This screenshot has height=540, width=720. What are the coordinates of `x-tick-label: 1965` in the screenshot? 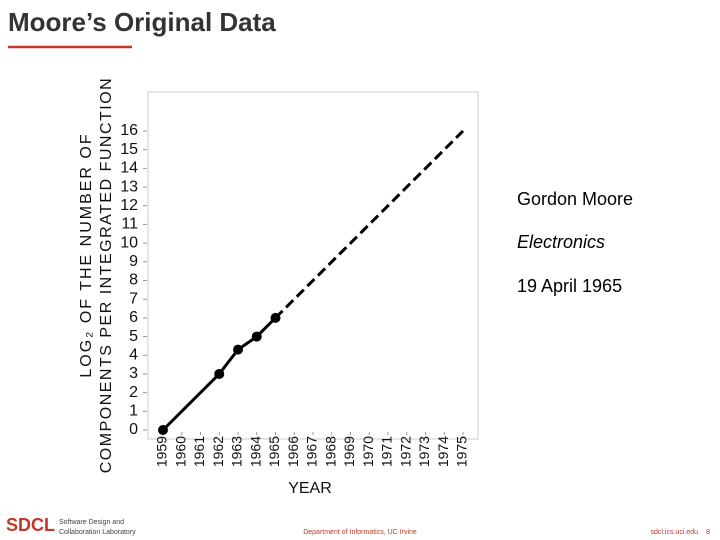 It's located at (274, 451).